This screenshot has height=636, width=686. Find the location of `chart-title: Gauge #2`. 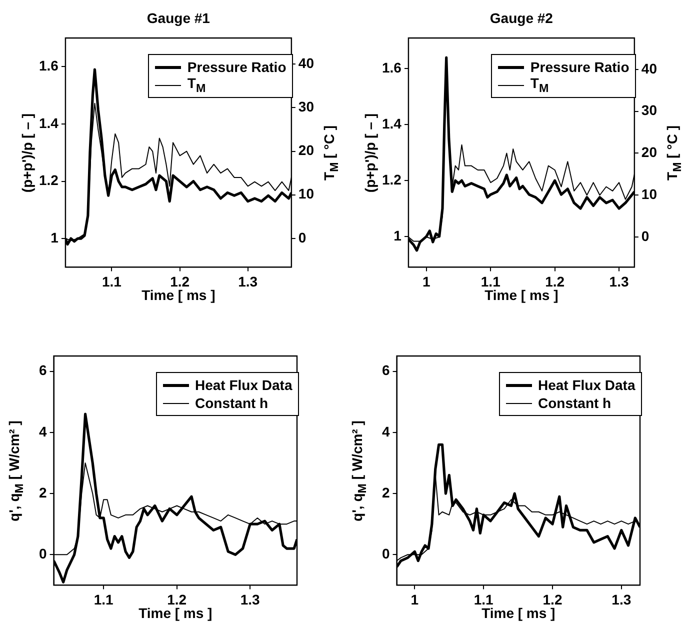

chart-title: Gauge #2 is located at coordinates (521, 18).